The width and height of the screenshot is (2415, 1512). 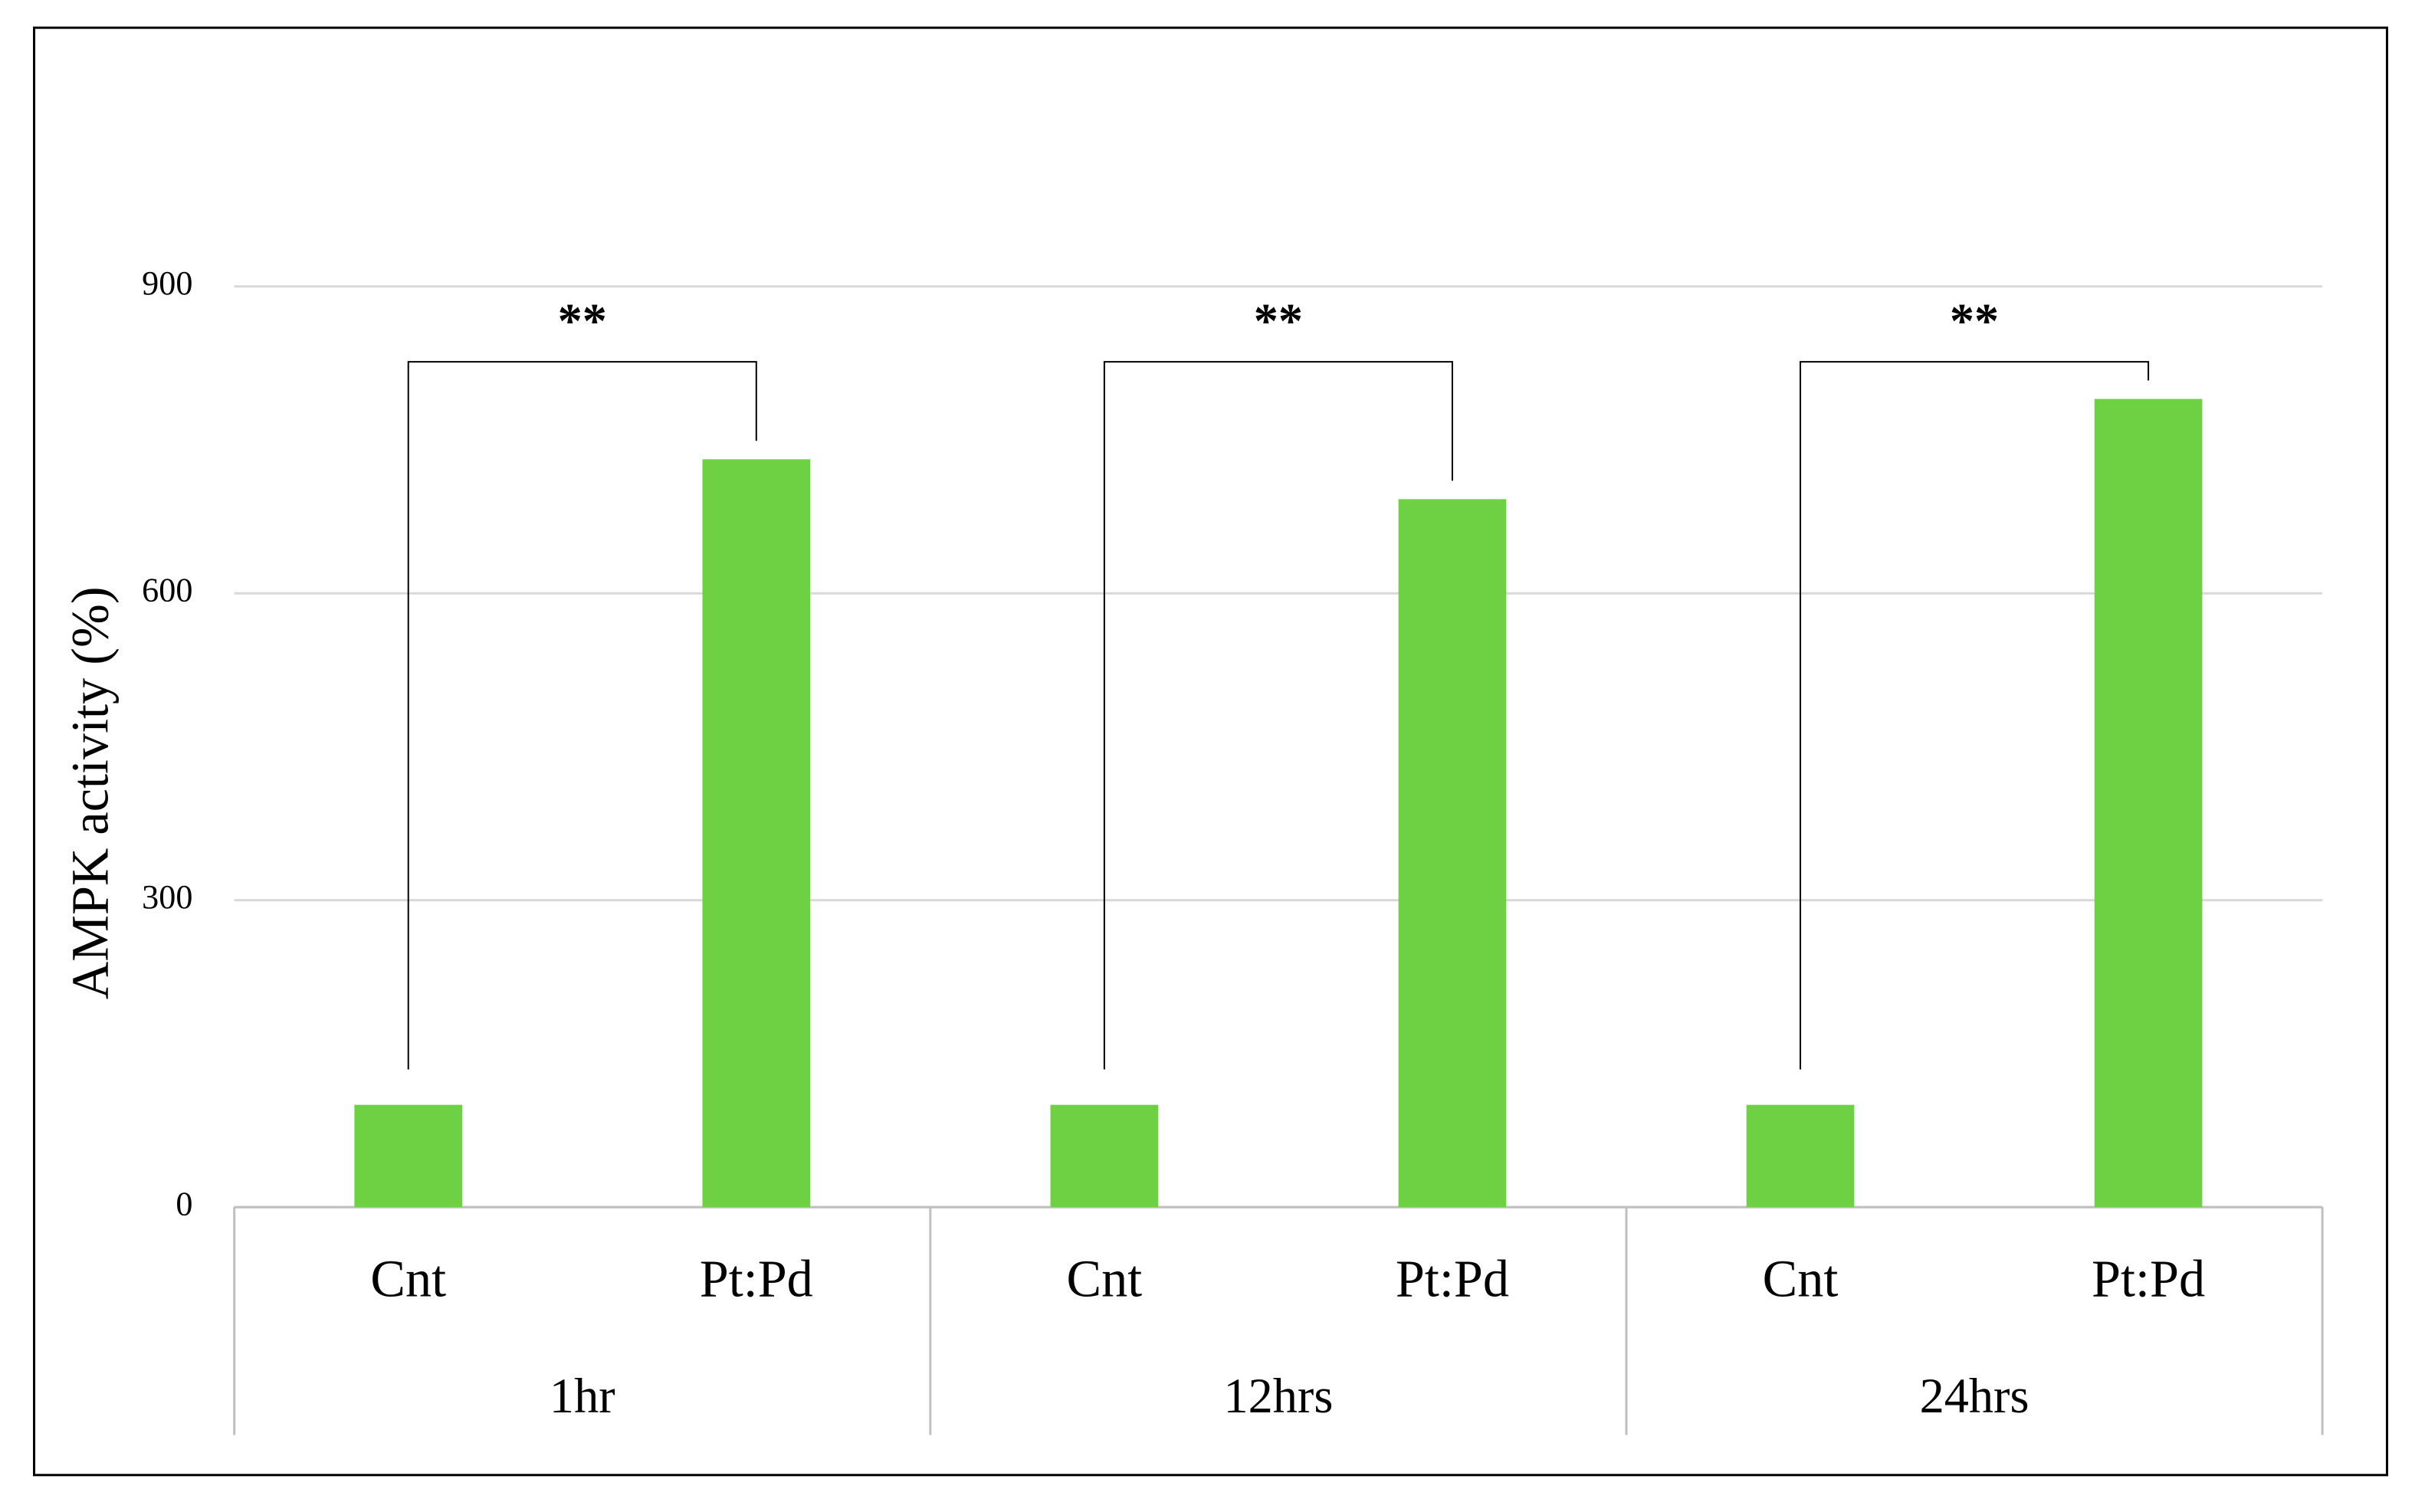 I want to click on y-tick-label: 0, so click(x=184, y=1203).